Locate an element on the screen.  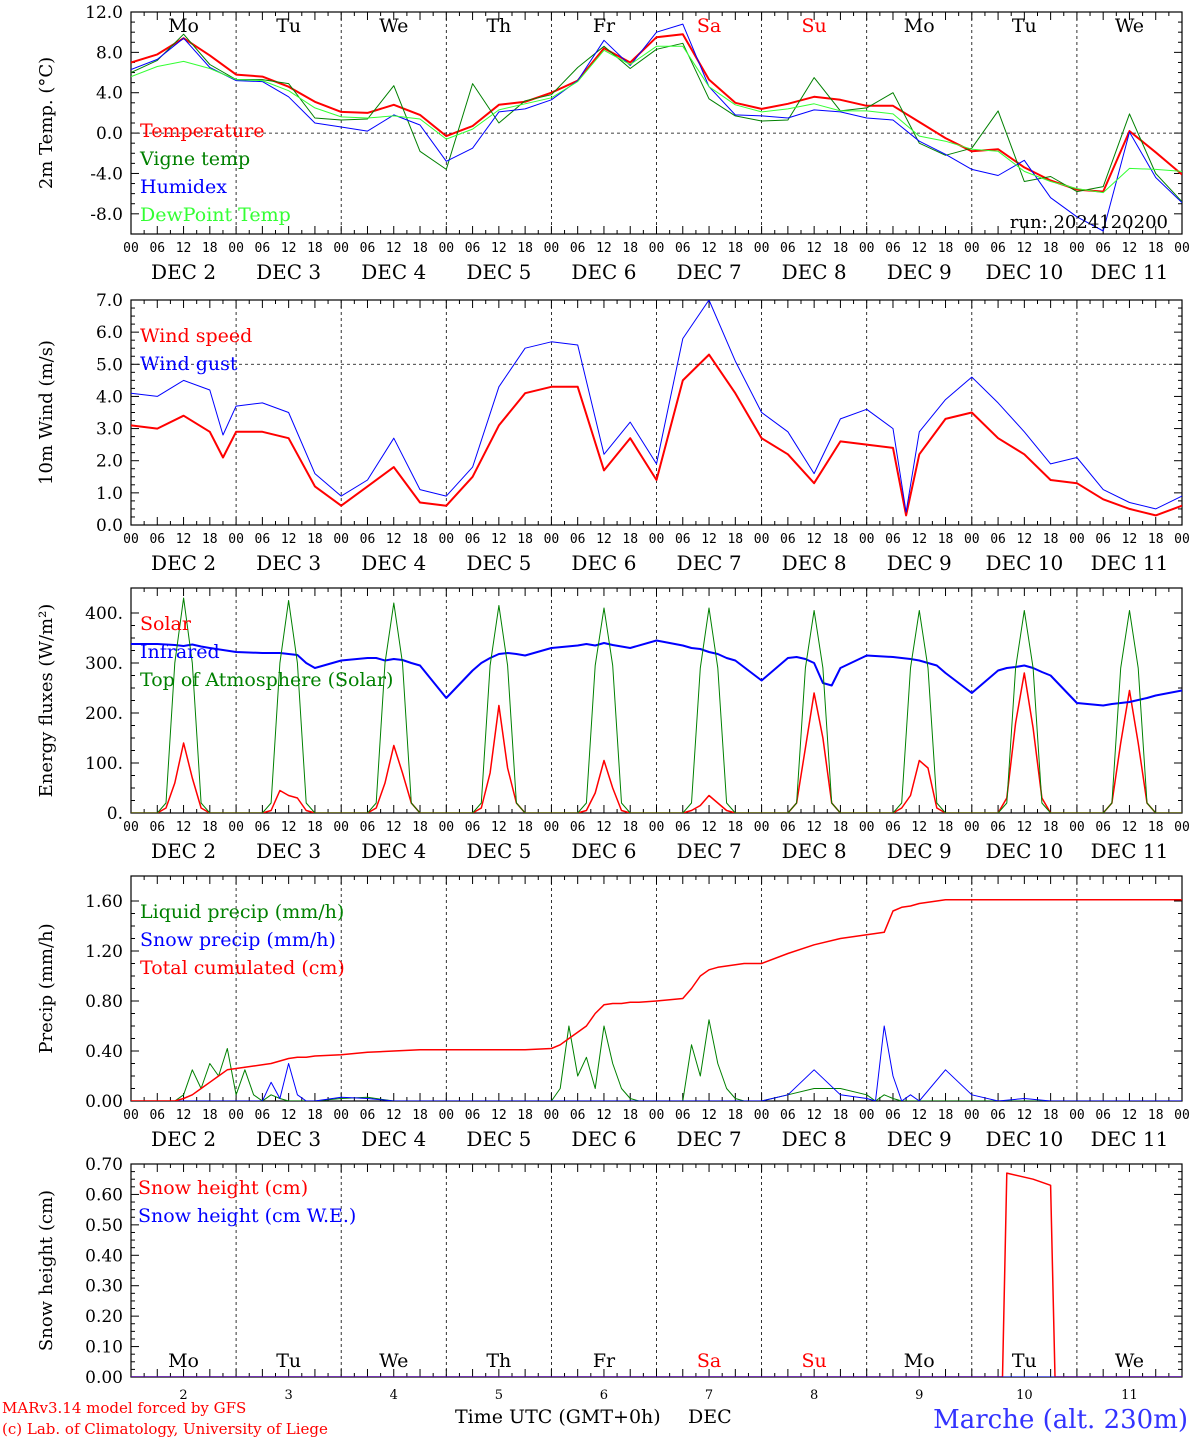
series-line-vigne-temp is located at coordinates (656, 118).